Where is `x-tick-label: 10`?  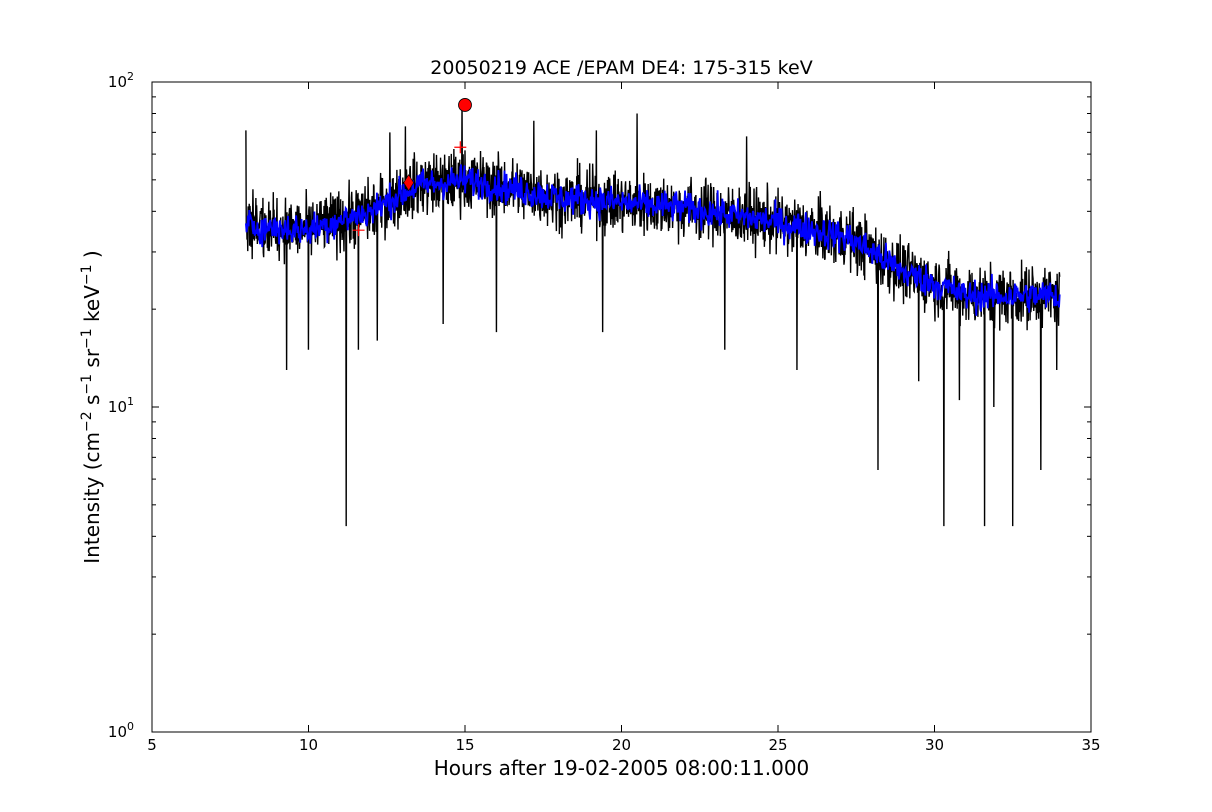 x-tick-label: 10 is located at coordinates (308, 745).